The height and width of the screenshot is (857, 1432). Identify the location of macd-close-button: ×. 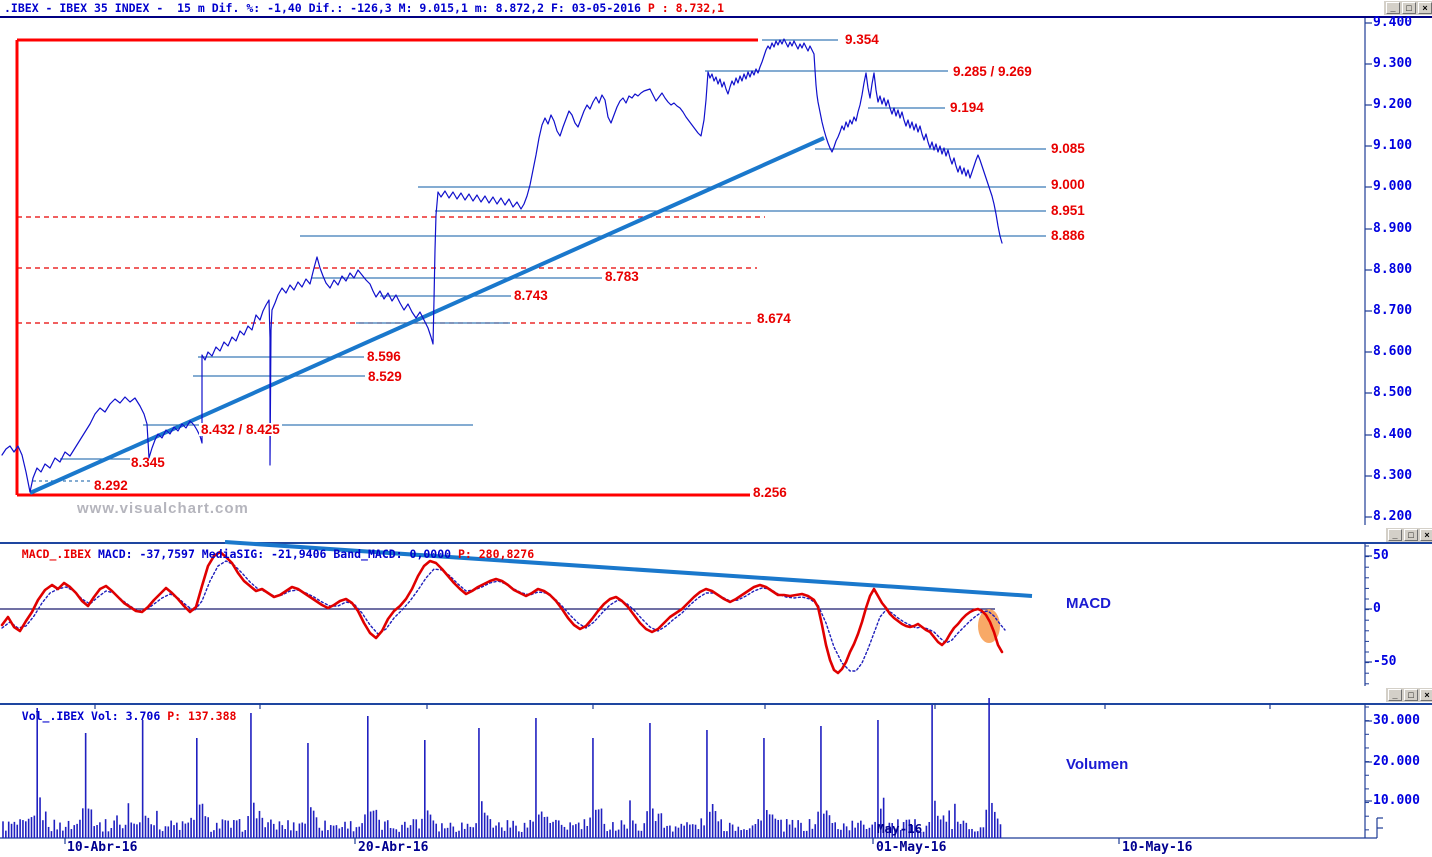
(1426, 535).